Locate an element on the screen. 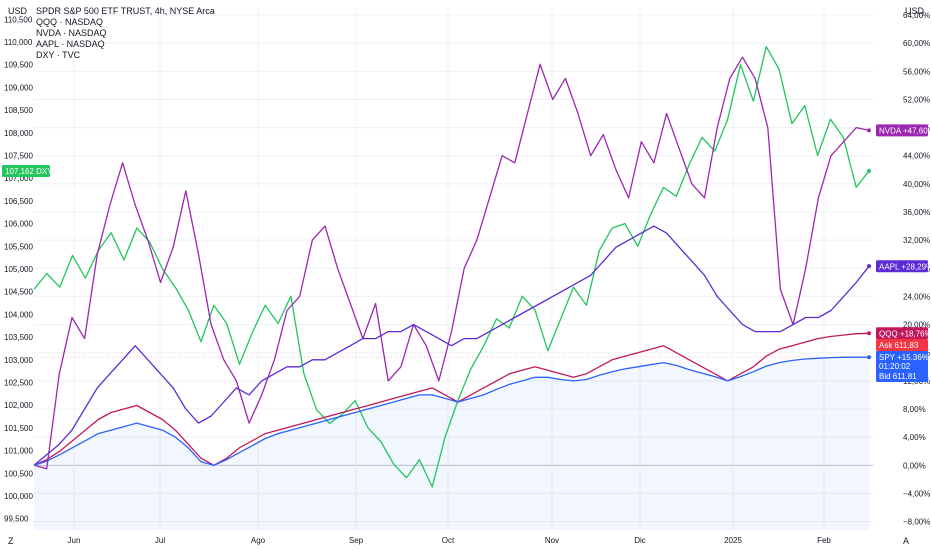  ask-tag-bg is located at coordinates (902, 345).